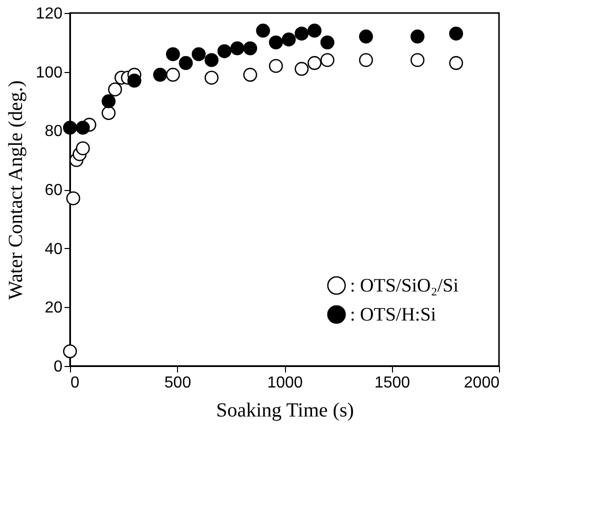 The width and height of the screenshot is (616, 519). What do you see at coordinates (49, 73) in the screenshot?
I see `y-tick-label: 100` at bounding box center [49, 73].